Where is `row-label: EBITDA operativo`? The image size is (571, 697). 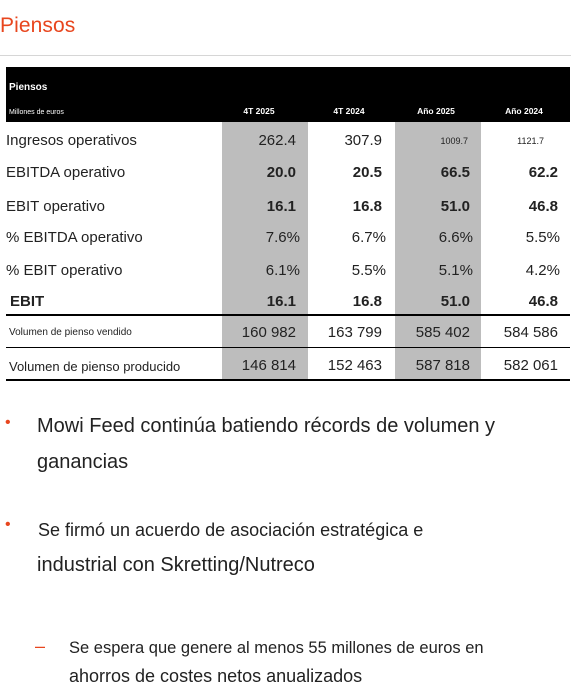
row-label: EBITDA operativo is located at coordinates (66, 172).